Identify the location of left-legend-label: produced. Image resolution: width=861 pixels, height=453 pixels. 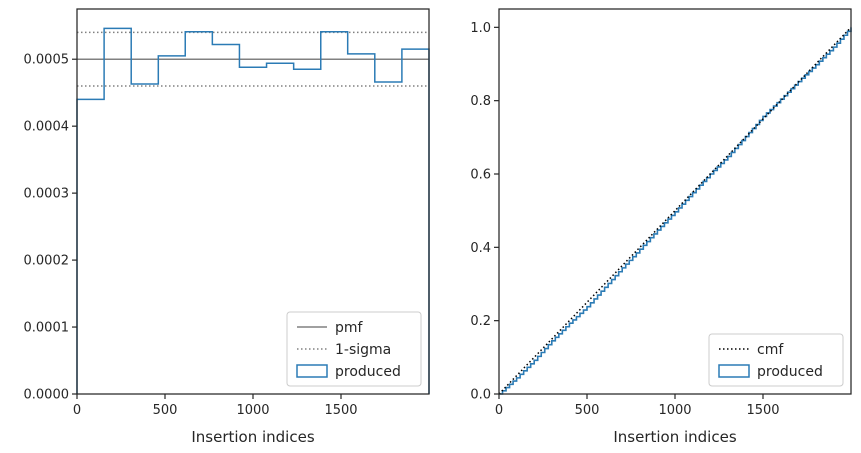
(368, 372).